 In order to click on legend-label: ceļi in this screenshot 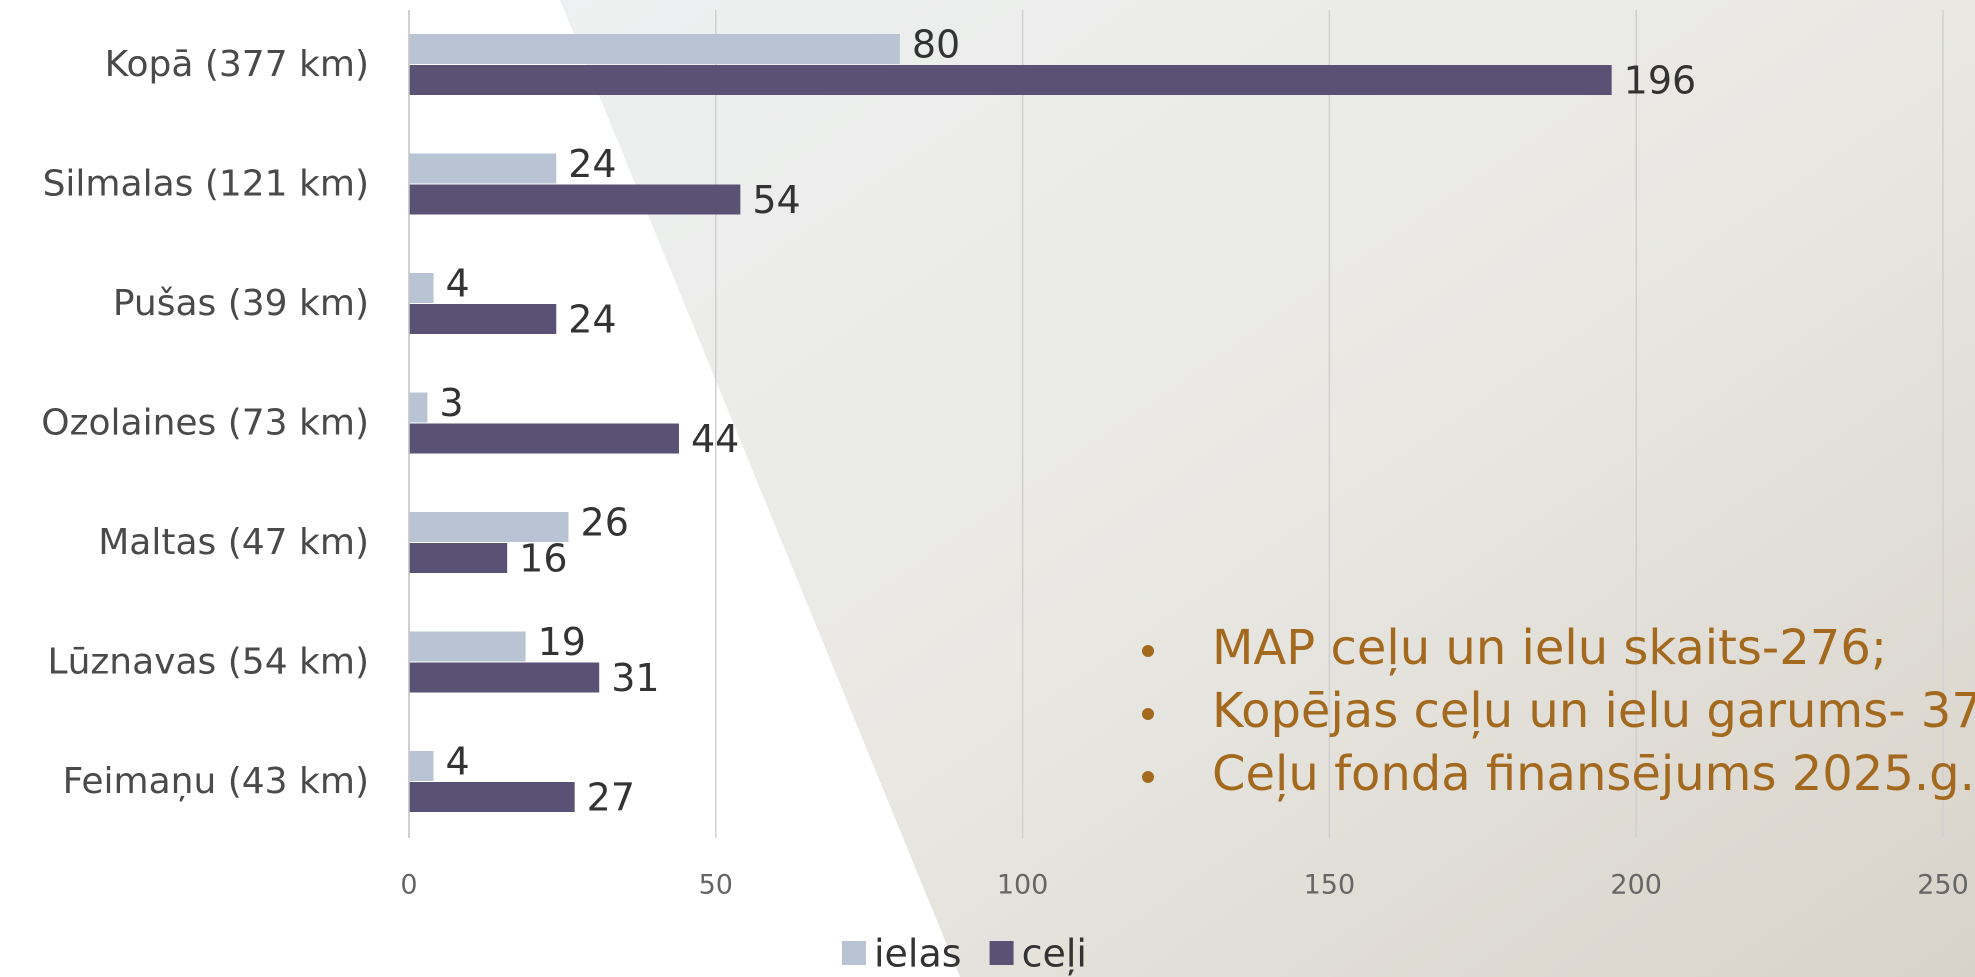, I will do `click(1054, 954)`.